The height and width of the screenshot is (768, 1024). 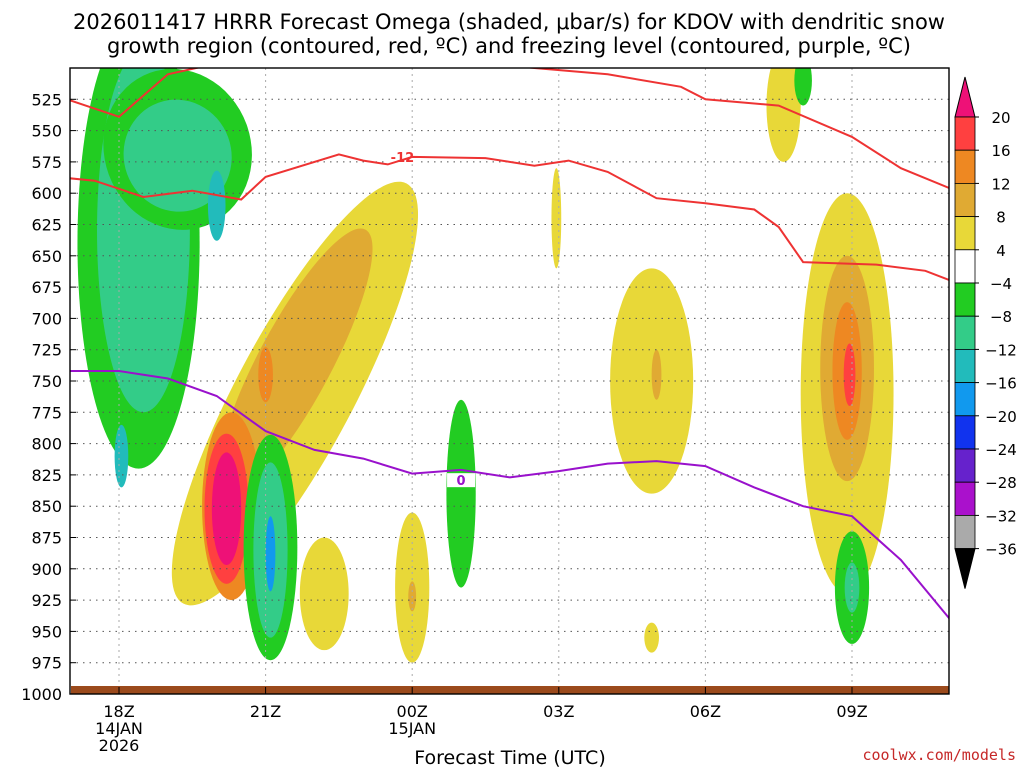 What do you see at coordinates (1001, 350) in the screenshot?
I see `colorbar-label: −12` at bounding box center [1001, 350].